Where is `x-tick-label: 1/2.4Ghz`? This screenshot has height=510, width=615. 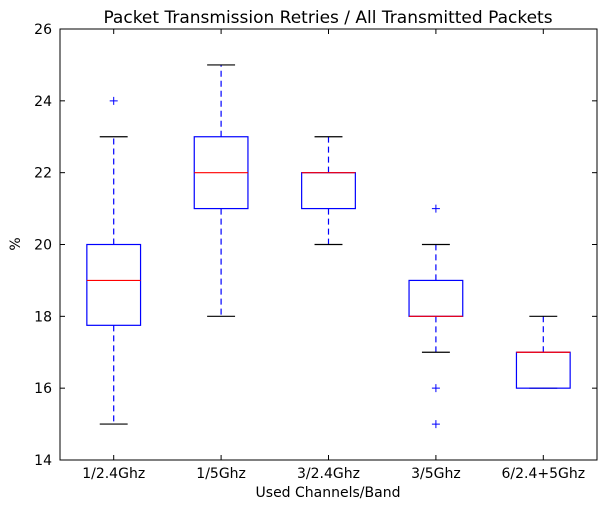 x-tick-label: 1/2.4Ghz is located at coordinates (113, 474).